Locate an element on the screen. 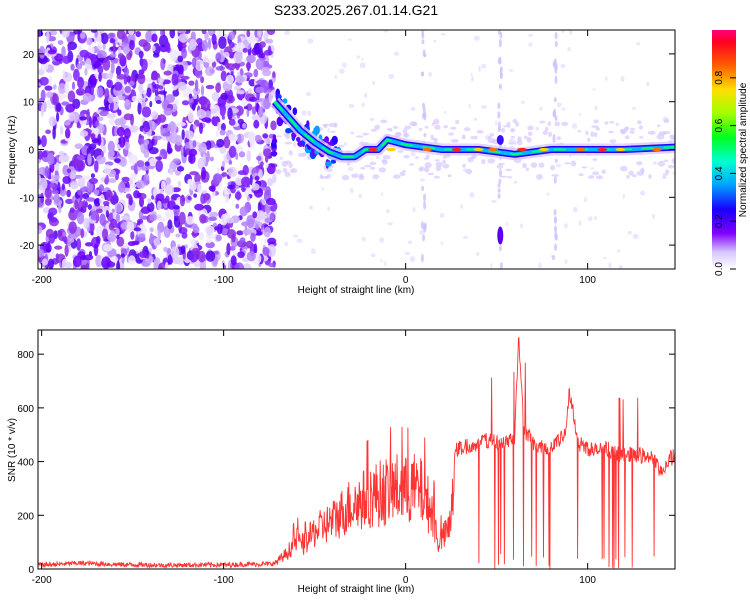 This screenshot has width=750, height=600. y-tick-label: -10 is located at coordinates (27, 198).